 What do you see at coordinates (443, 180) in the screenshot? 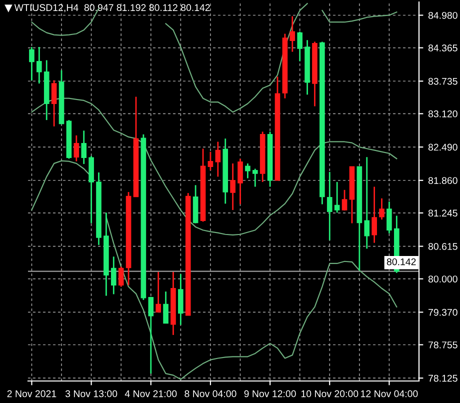
I see `y-tick-label: 81.860` at bounding box center [443, 180].